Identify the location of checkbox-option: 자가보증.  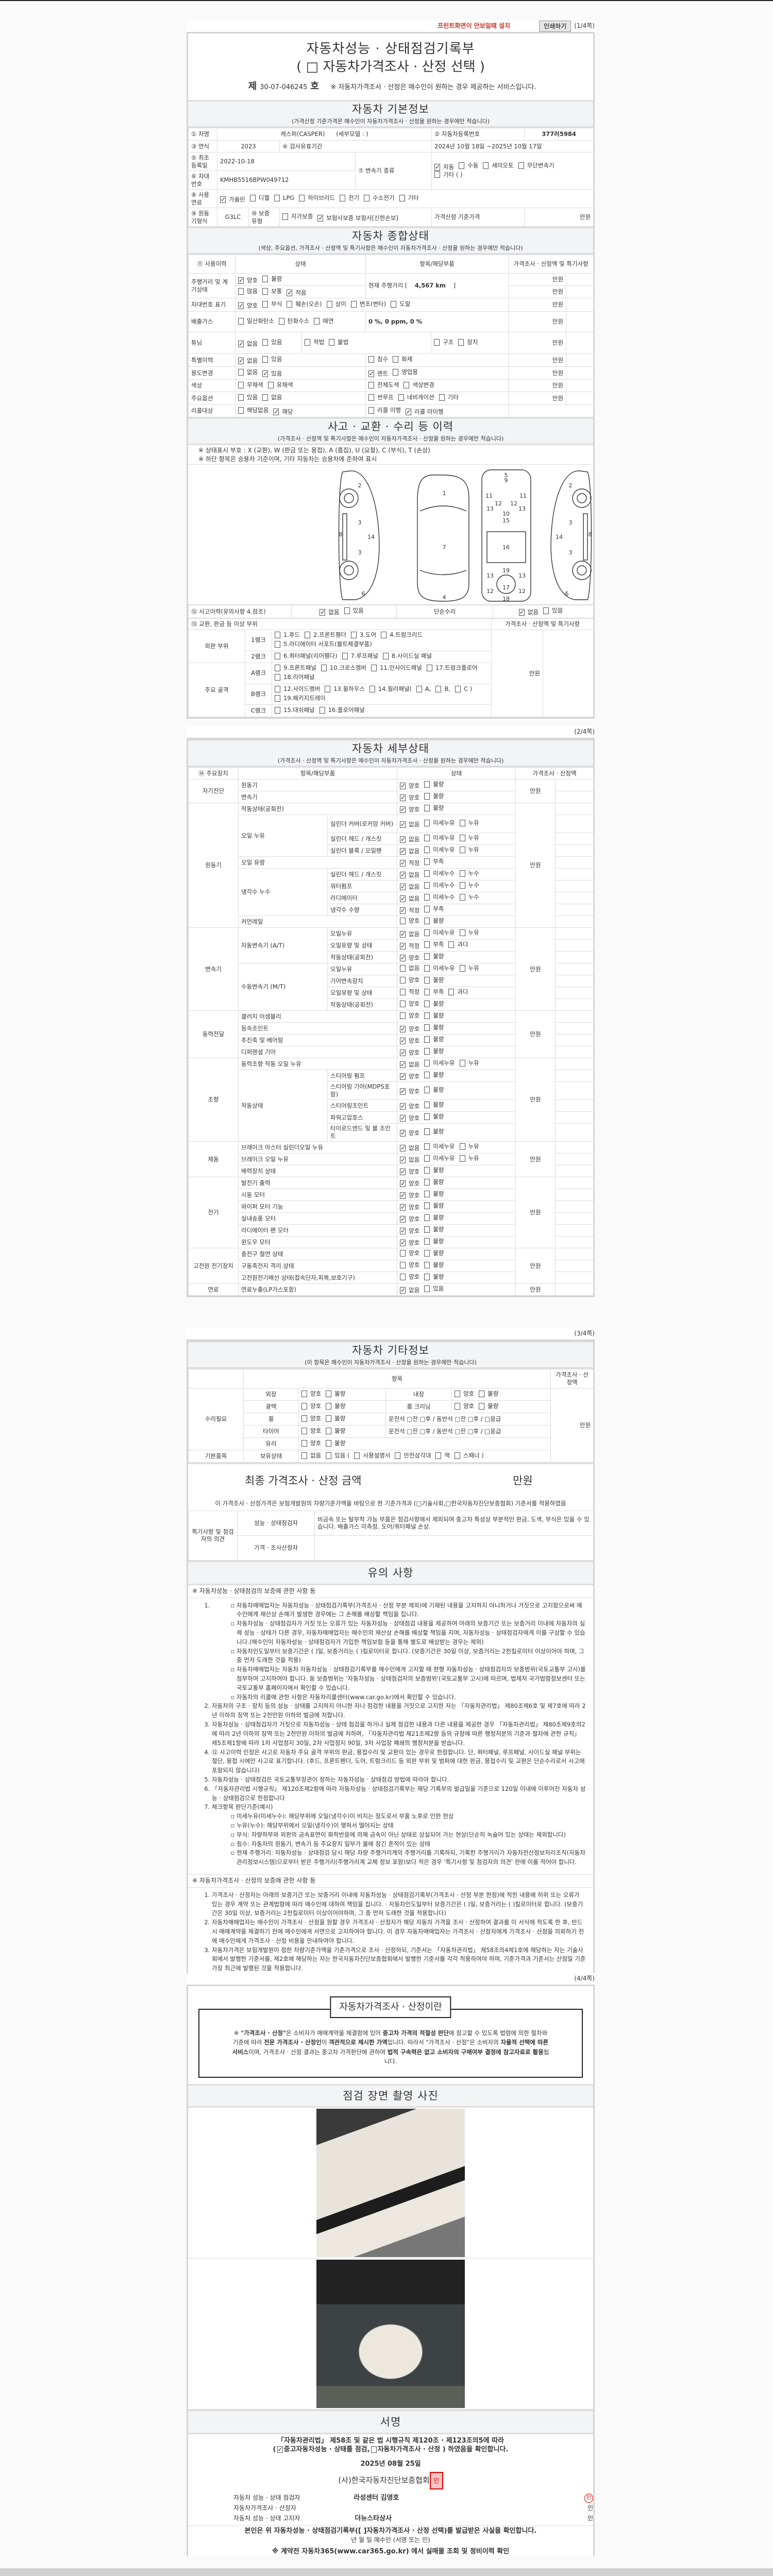
(297, 217).